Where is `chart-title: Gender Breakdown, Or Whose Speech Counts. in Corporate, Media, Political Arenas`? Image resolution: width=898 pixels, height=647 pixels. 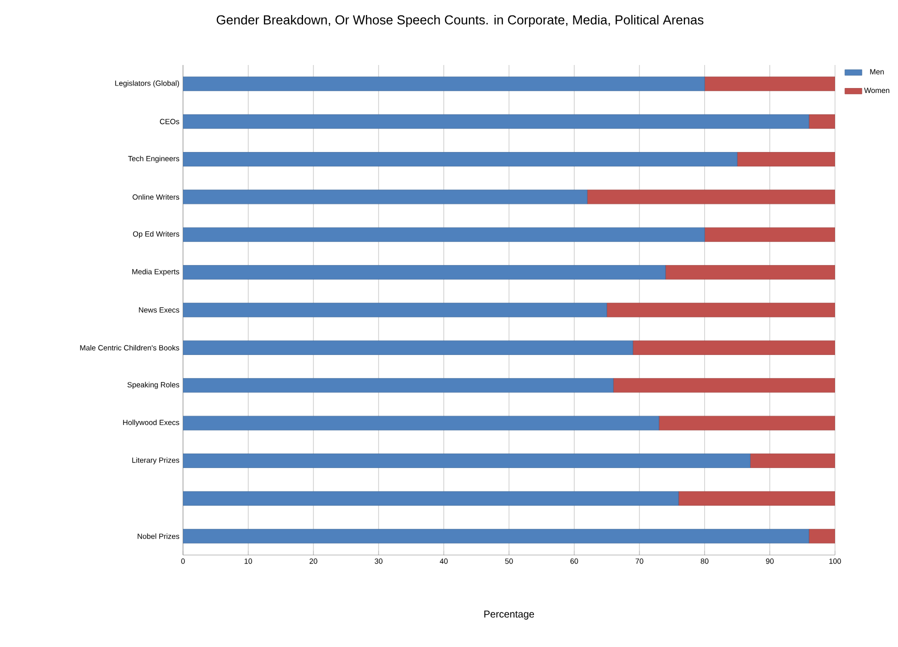
chart-title: Gender Breakdown, Or Whose Speech Counts. in Corporate, Media, Political Arenas is located at coordinates (460, 21).